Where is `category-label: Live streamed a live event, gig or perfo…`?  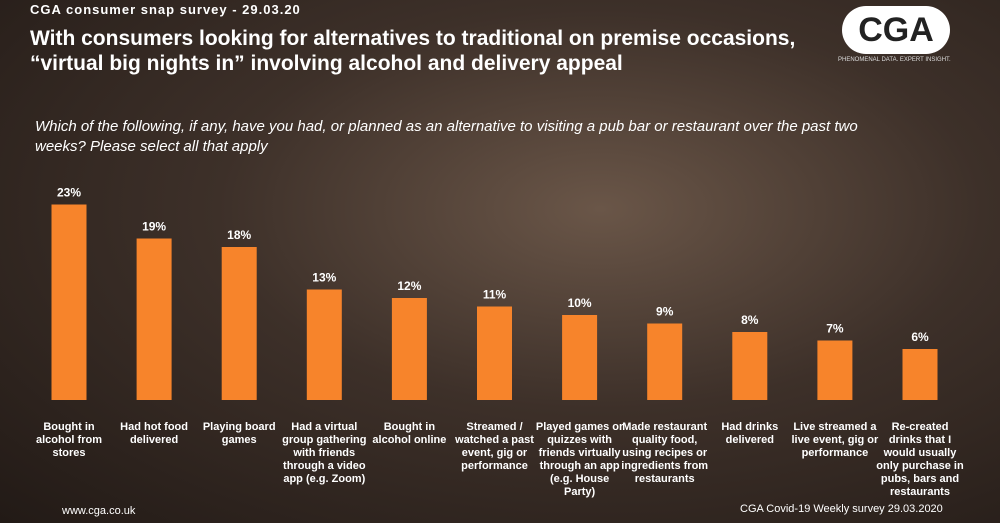 category-label: Live streamed a live event, gig or perfo… is located at coordinates (835, 440).